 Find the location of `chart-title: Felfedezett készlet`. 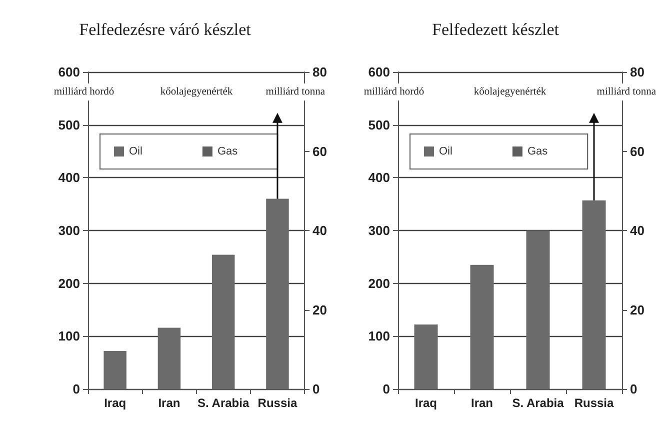

chart-title: Felfedezett készlet is located at coordinates (496, 29).